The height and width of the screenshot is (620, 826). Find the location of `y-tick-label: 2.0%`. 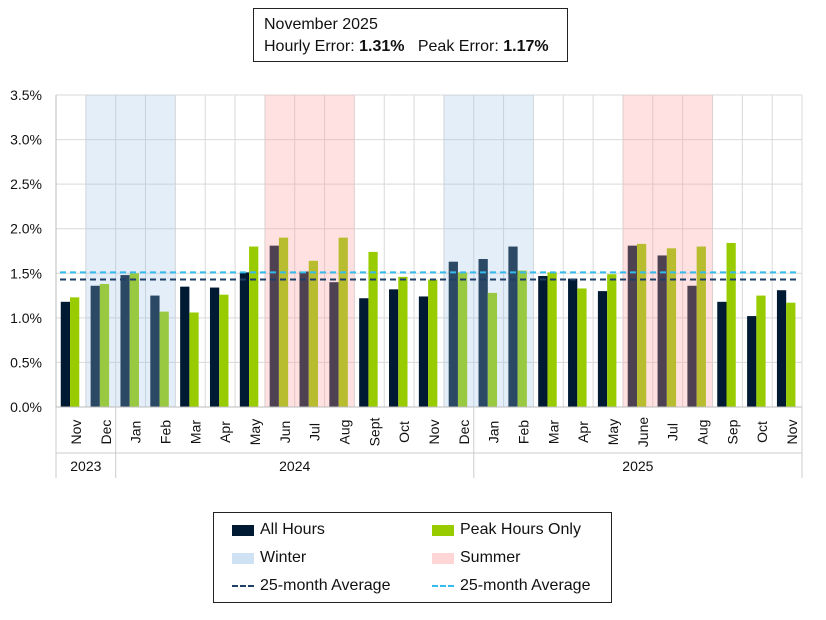

y-tick-label: 2.0% is located at coordinates (26, 229).